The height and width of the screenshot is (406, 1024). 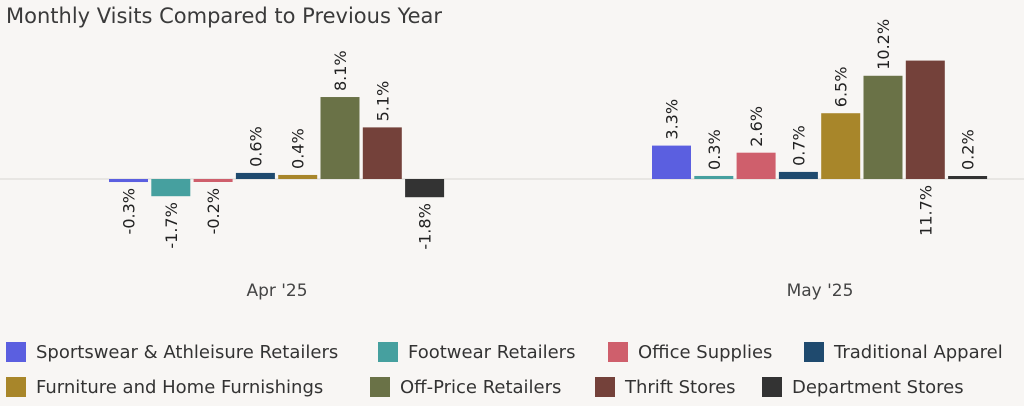 I want to click on data-label-1-0: -1.7%, so click(x=171, y=225).